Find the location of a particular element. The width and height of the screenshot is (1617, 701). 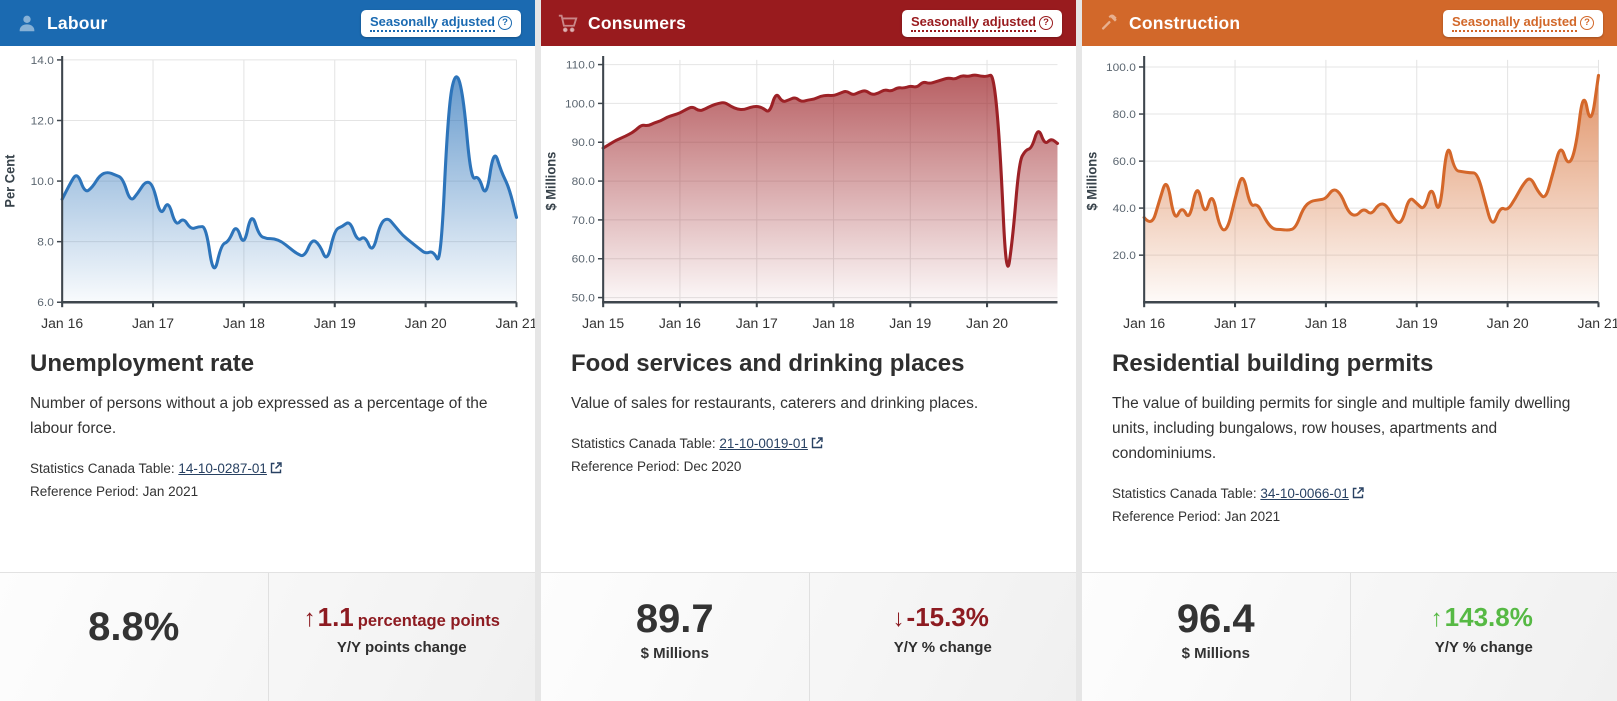

svg-text: Per Cent is located at coordinates (9, 181).